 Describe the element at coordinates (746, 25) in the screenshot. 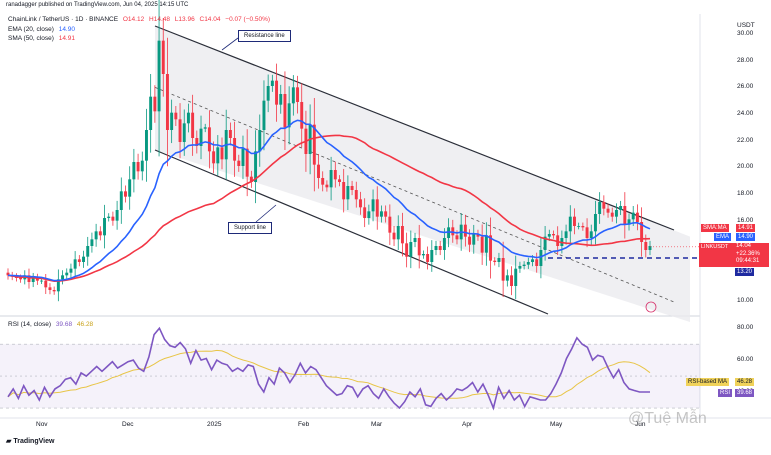

I see `currency-label: USDT` at that location.